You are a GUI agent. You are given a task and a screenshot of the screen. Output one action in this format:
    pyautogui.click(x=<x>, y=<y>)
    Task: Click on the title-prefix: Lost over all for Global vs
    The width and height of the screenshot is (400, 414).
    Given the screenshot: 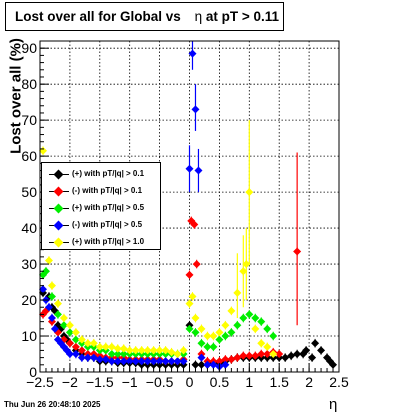 What is the action you would take?
    pyautogui.click(x=98, y=16)
    